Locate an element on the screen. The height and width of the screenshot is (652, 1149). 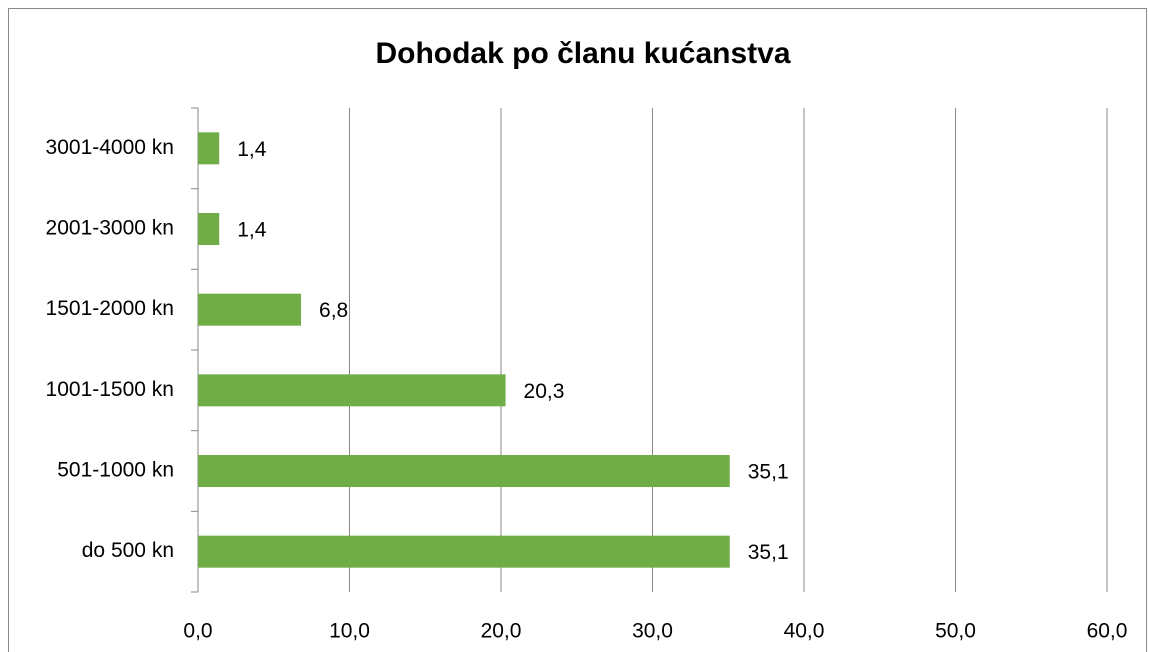
data-label: 20,3 is located at coordinates (544, 391).